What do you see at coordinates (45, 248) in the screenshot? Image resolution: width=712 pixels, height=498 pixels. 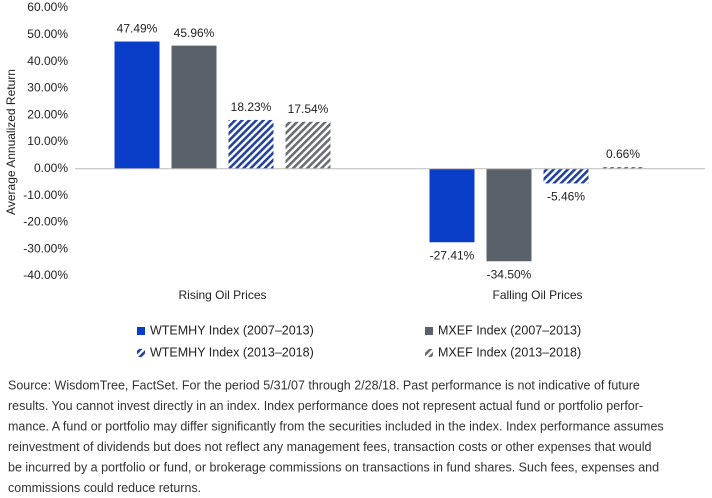 I see `y-tick-label: -30.00%` at bounding box center [45, 248].